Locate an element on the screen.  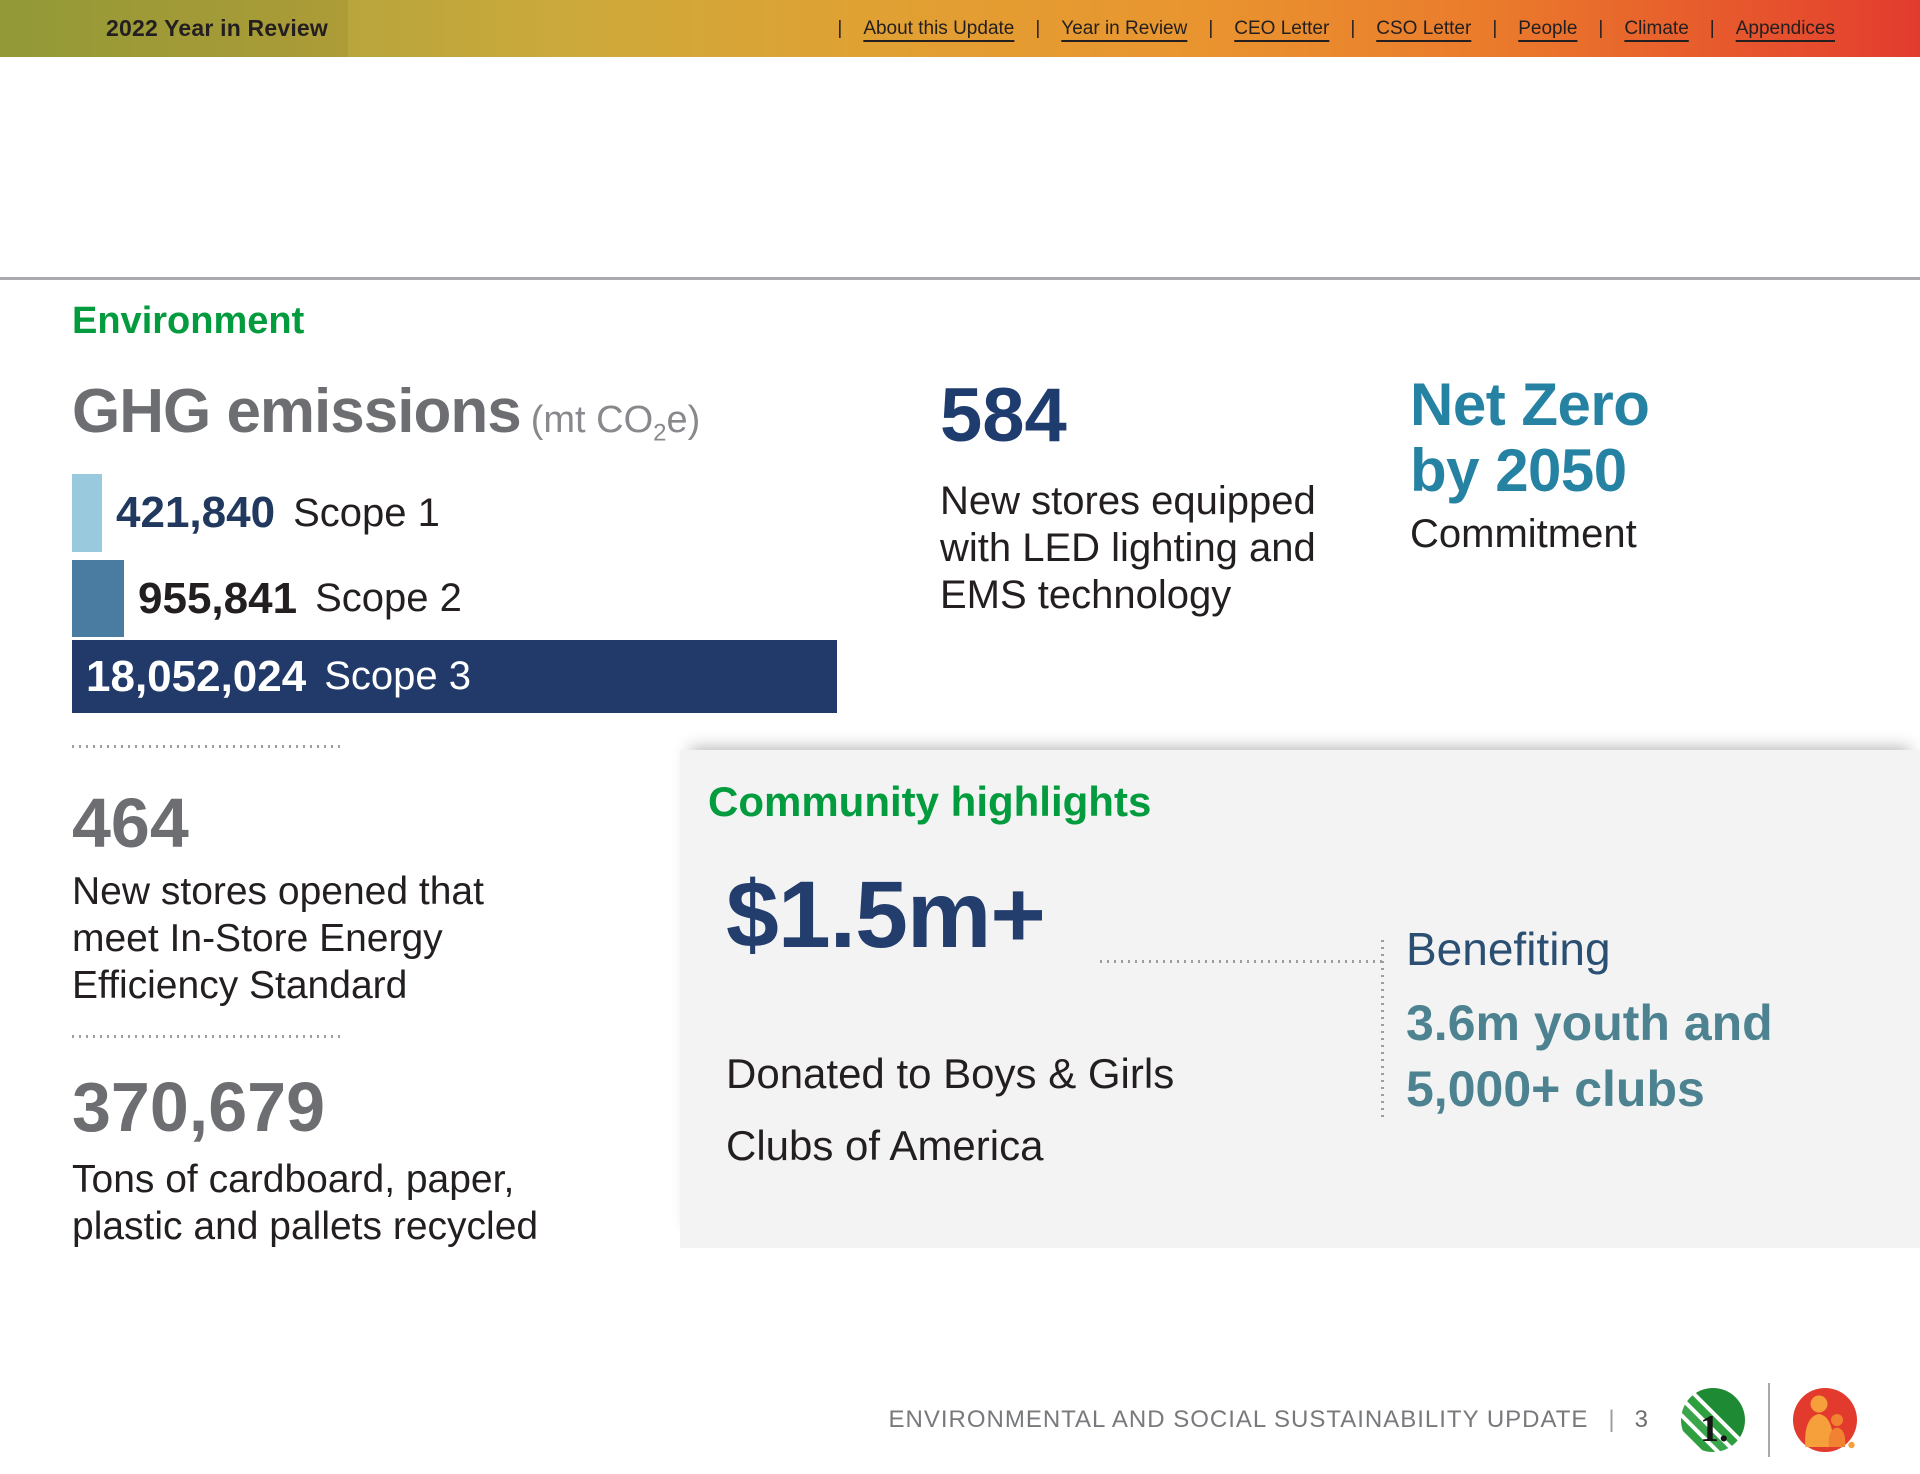
report-title-block: 2022 Year in Review is located at coordinates (174, 28).